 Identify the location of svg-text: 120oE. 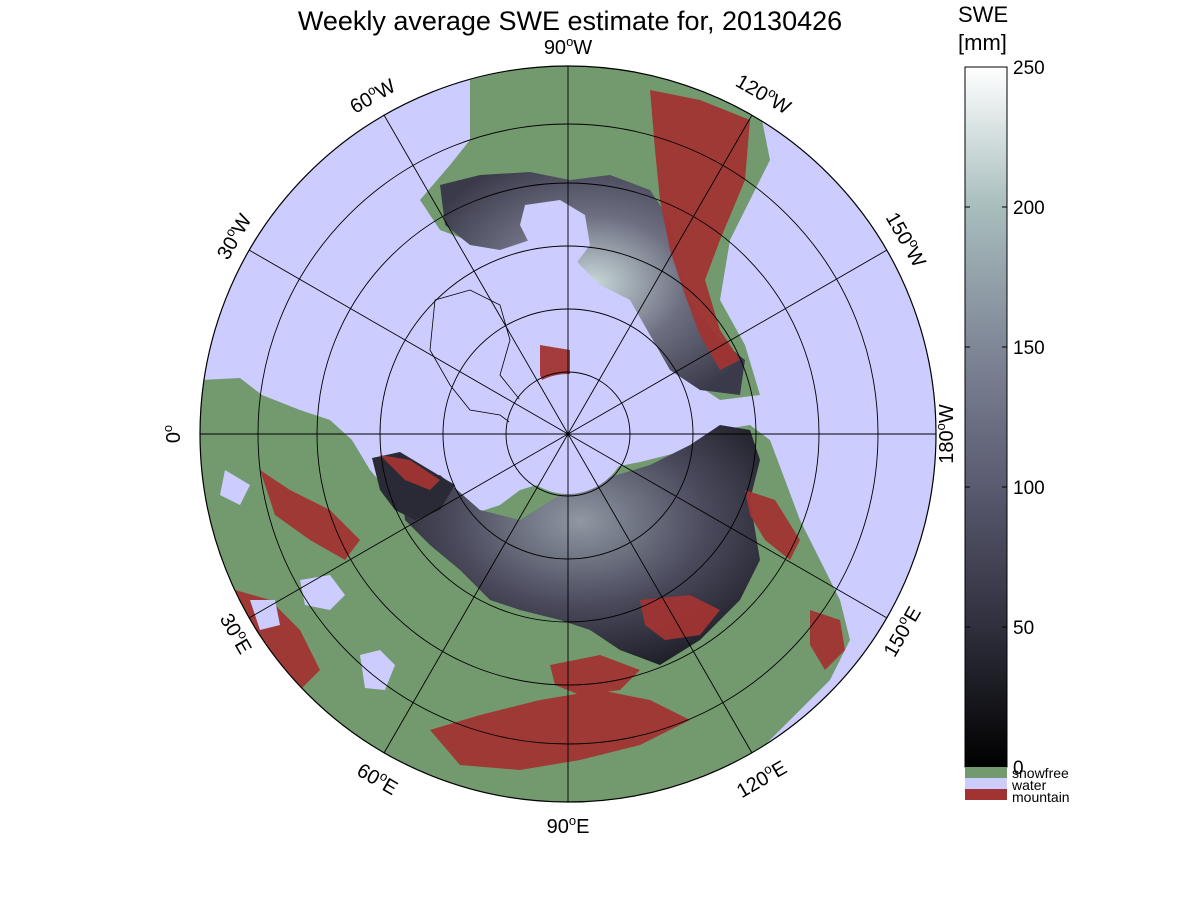
(761, 778).